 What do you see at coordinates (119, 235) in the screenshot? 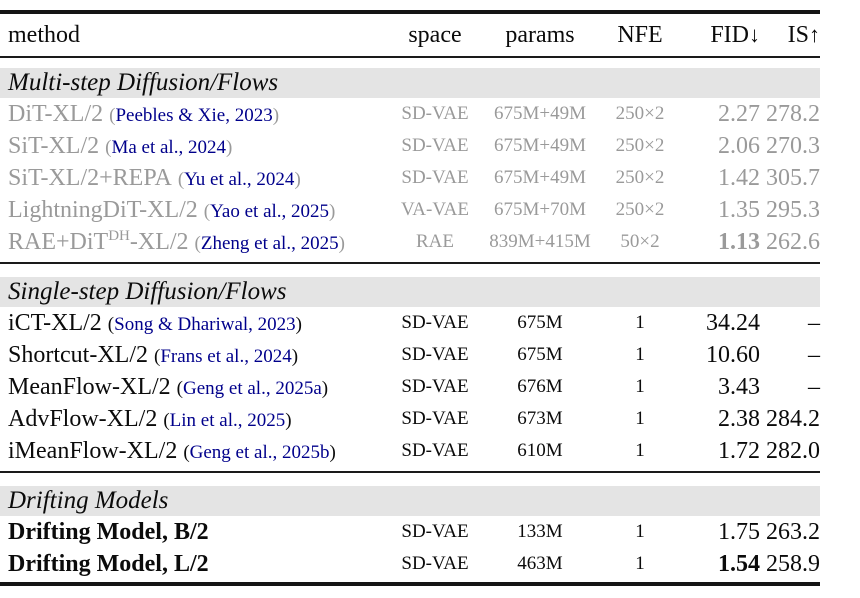
I see `method-superscript: DH` at bounding box center [119, 235].